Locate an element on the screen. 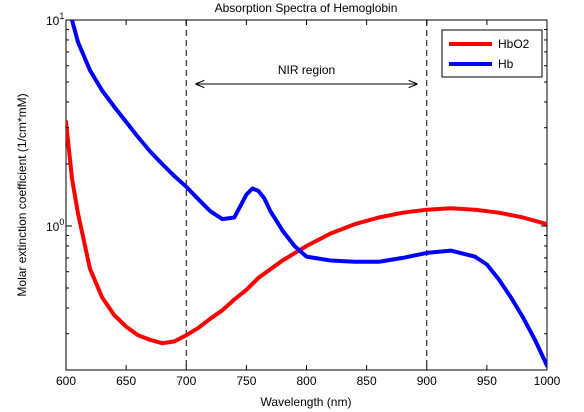 This screenshot has width=584, height=412. x-tick-label: 600 is located at coordinates (66, 381).